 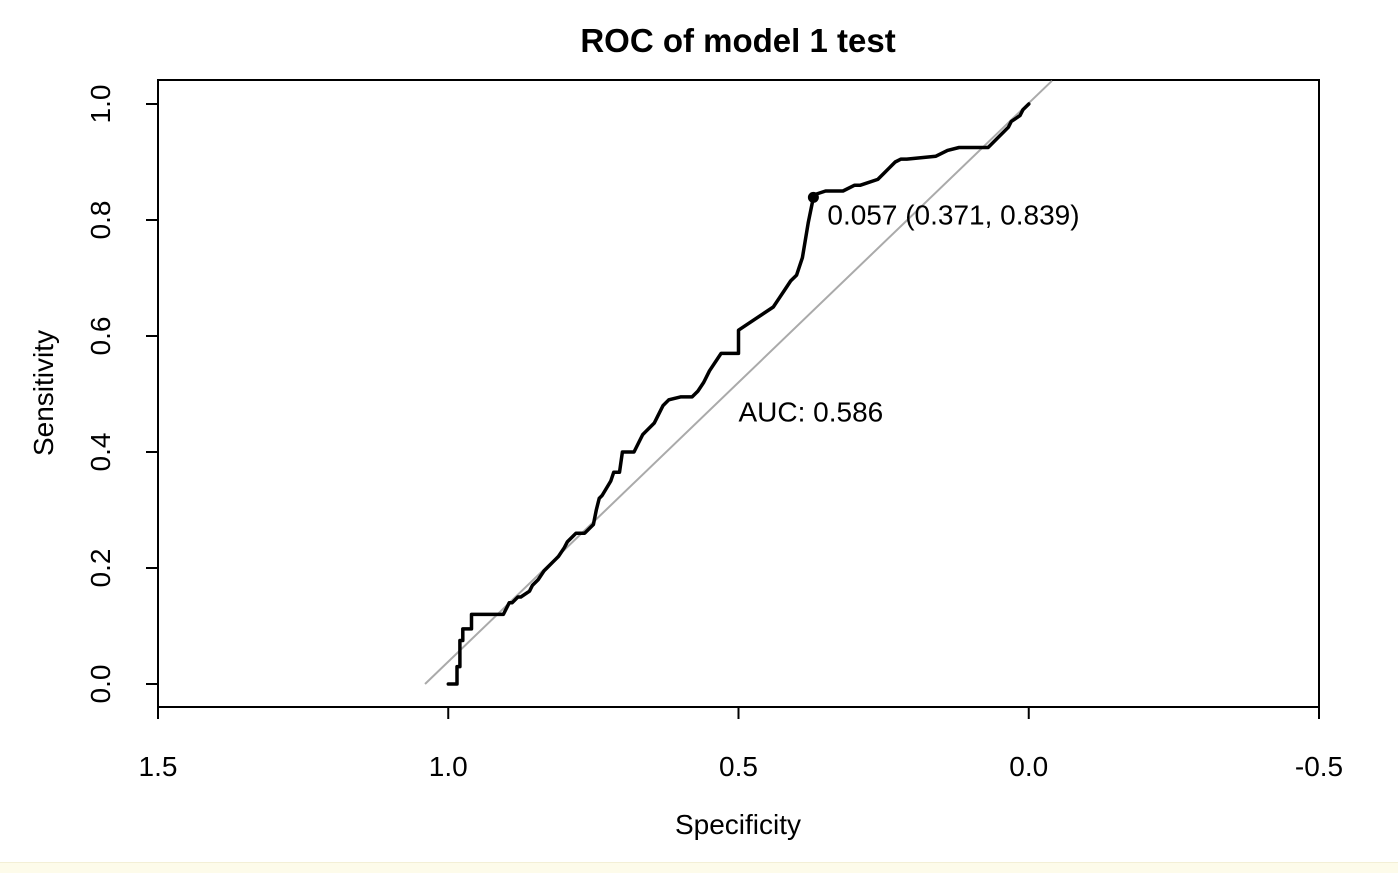 What do you see at coordinates (121, 394) in the screenshot?
I see `y-axis: 0.0 0.2 0.4 0.6 0.8 1.0` at bounding box center [121, 394].